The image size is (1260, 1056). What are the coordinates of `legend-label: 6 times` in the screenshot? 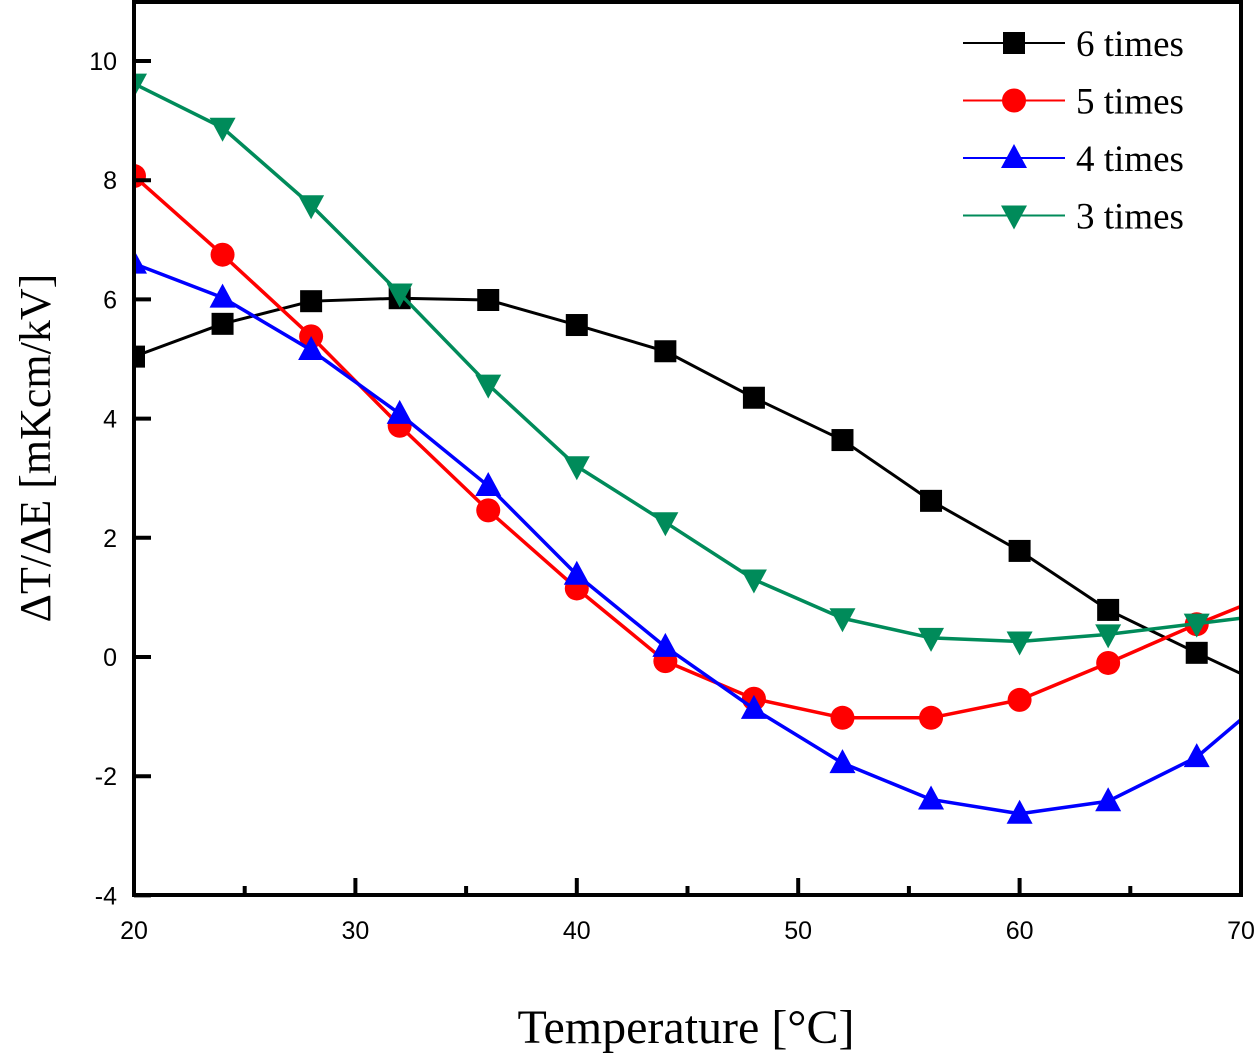 It's located at (1130, 44).